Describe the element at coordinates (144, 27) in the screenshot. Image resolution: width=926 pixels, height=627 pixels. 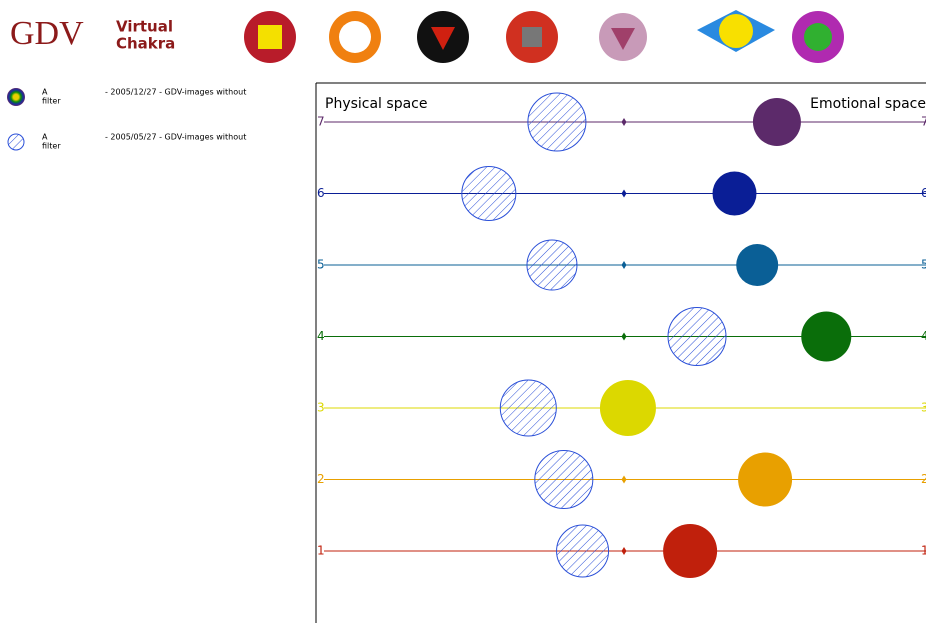
I see `brand: Virtual` at that location.